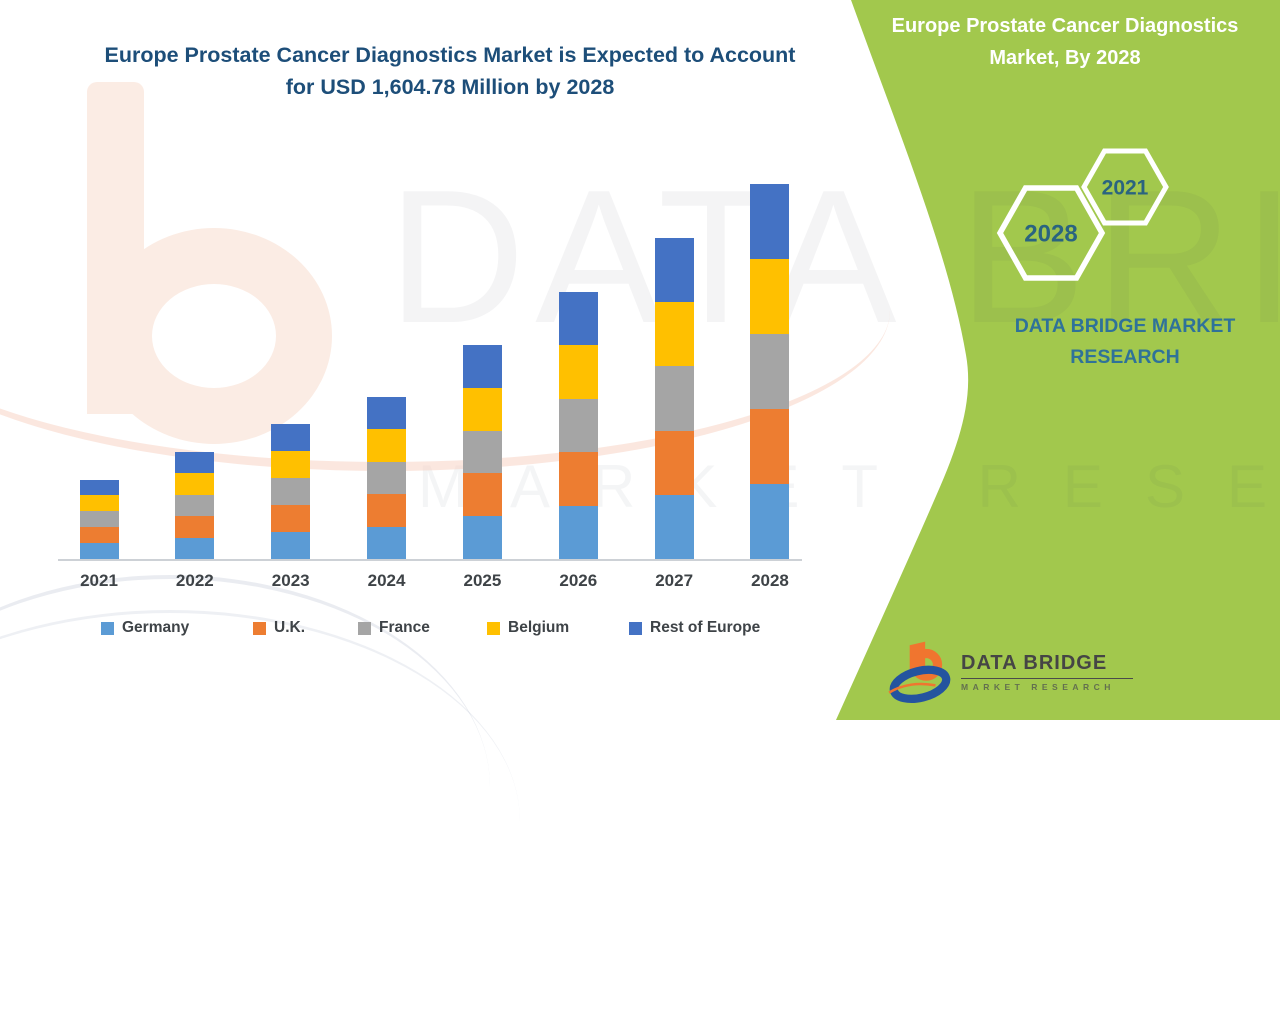 The image size is (1280, 1033). I want to click on legend-label-uk: U.K., so click(289, 627).